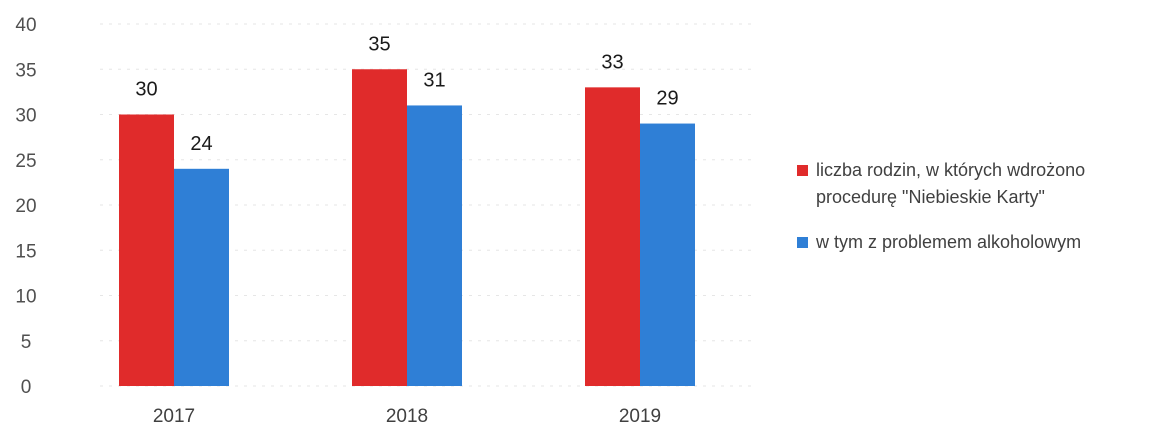  I want to click on data-label: 24, so click(201, 144).